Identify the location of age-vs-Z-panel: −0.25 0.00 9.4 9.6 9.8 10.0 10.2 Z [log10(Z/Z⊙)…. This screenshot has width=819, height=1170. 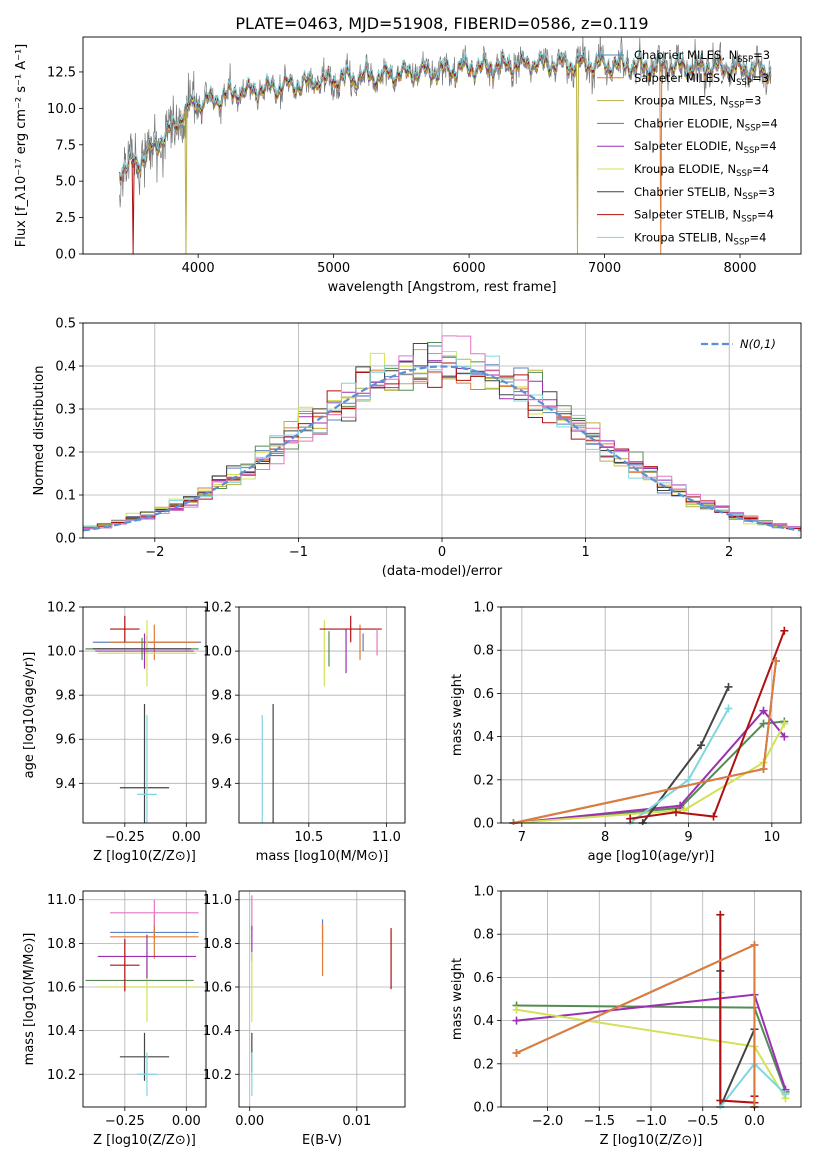
(114, 732).